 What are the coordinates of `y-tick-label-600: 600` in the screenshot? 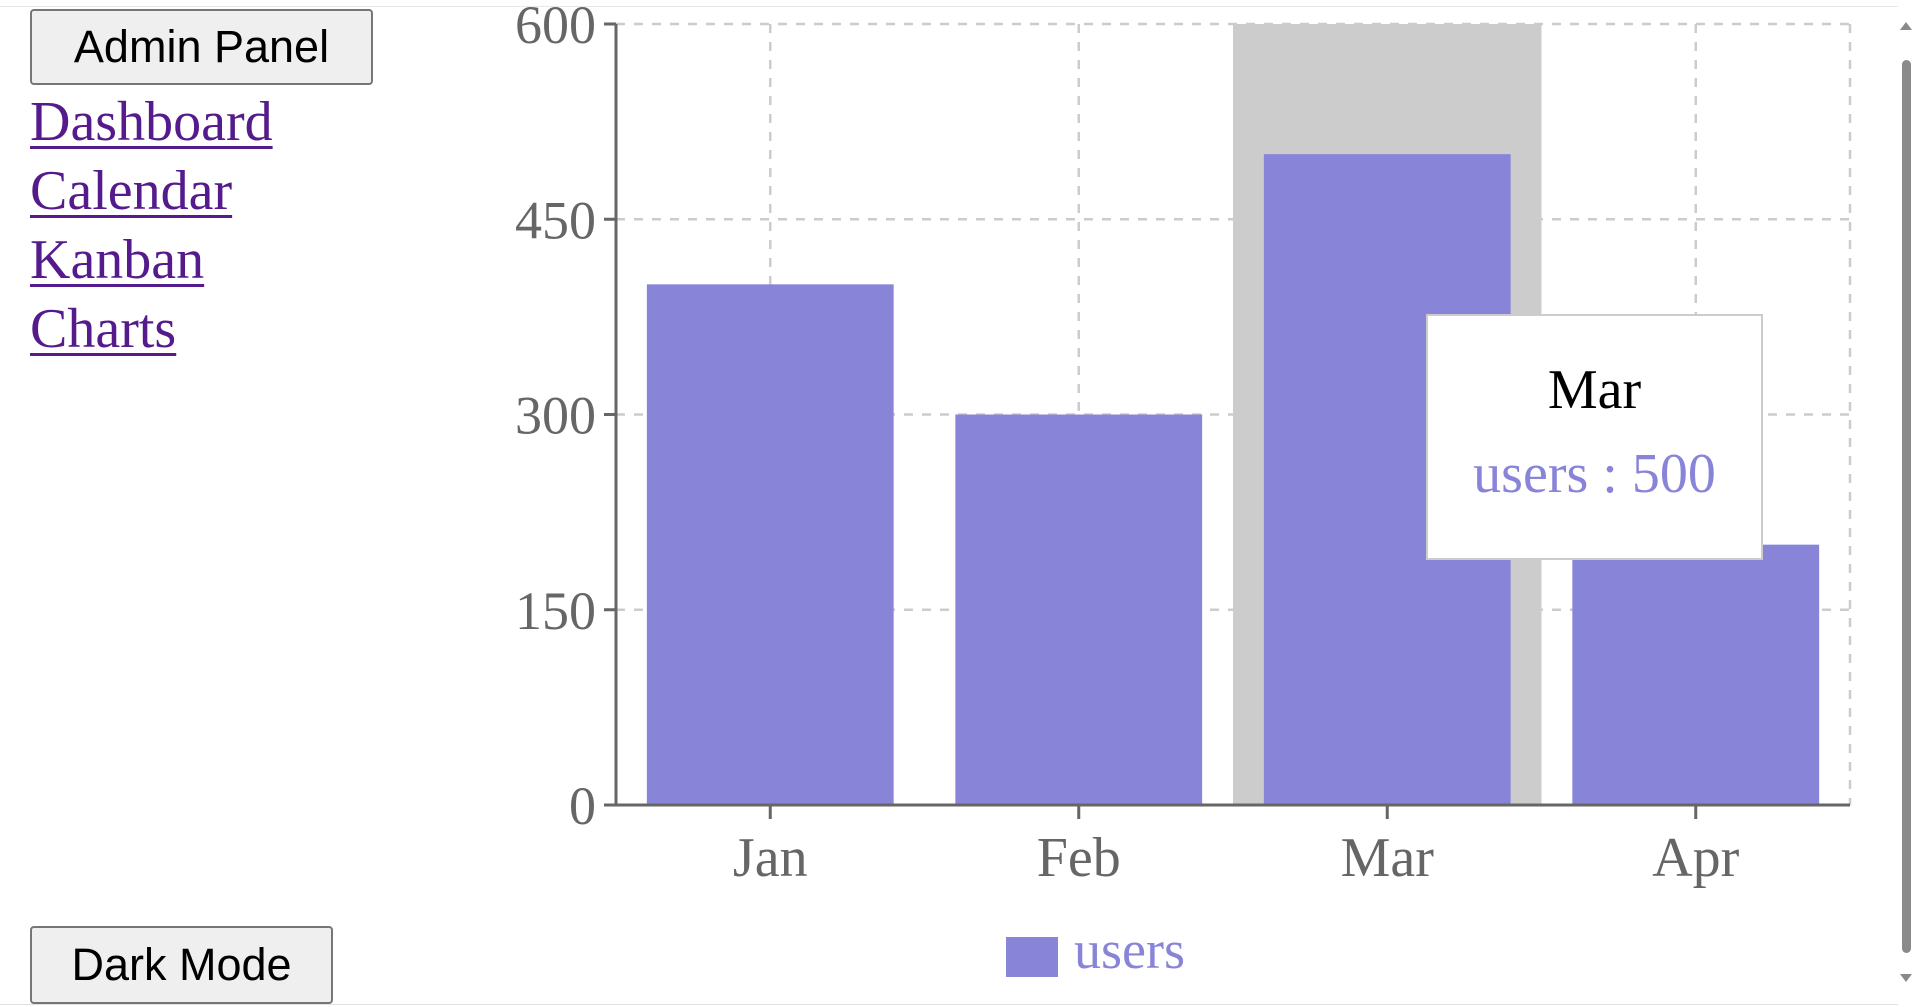 It's located at (555, 27).